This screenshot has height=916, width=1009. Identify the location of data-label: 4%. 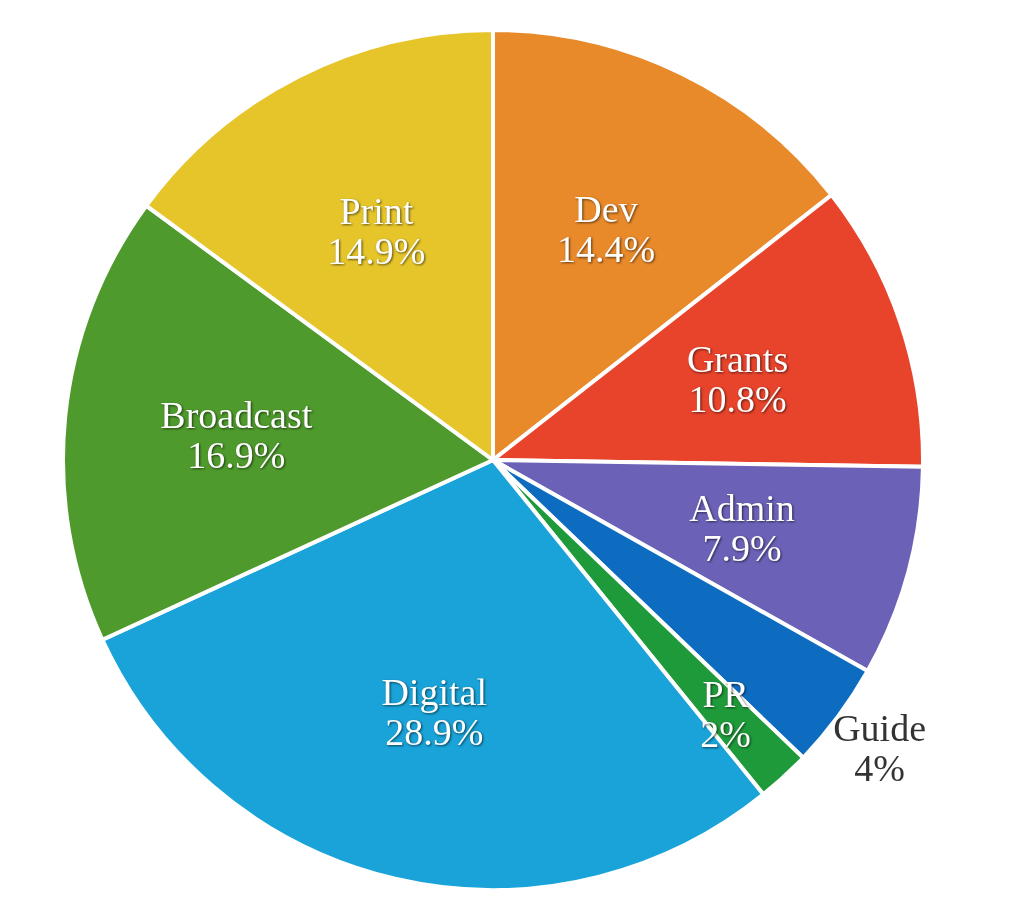
(879, 768).